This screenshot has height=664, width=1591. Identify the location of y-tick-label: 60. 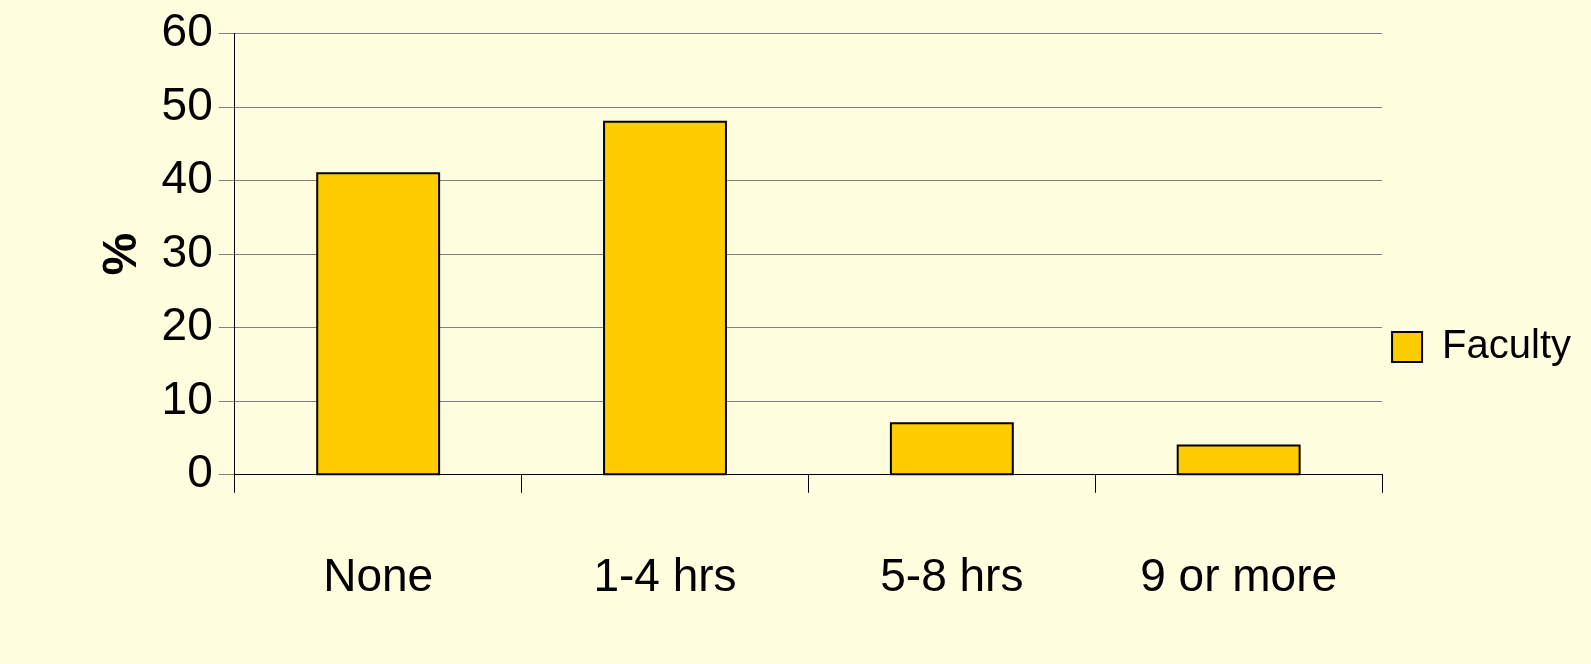
(187, 30).